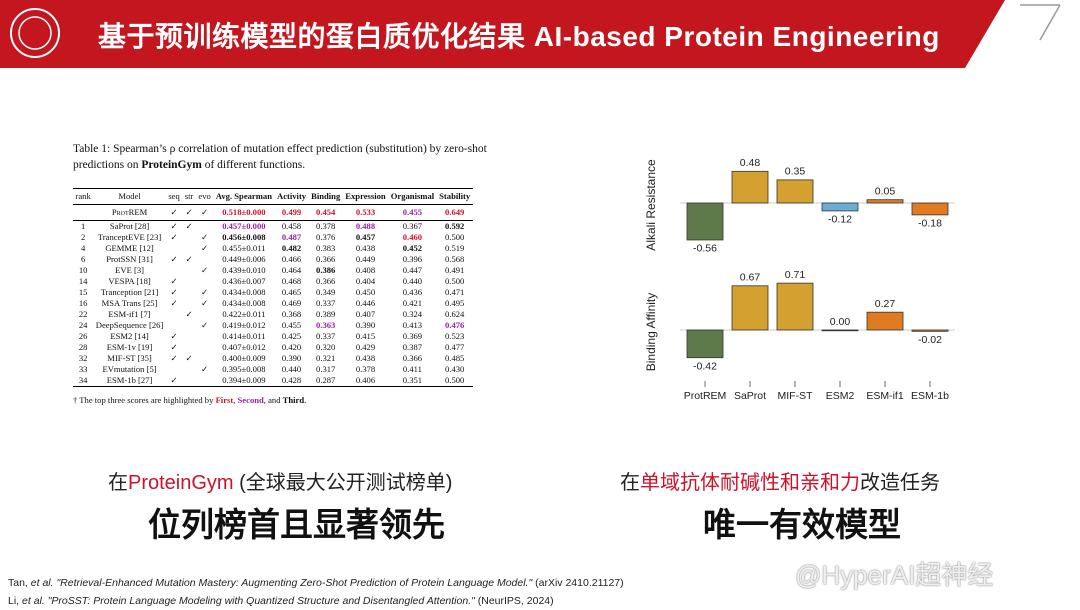 The height and width of the screenshot is (610, 1080). What do you see at coordinates (244, 358) in the screenshot?
I see `table-cell: 0.400±0.009` at bounding box center [244, 358].